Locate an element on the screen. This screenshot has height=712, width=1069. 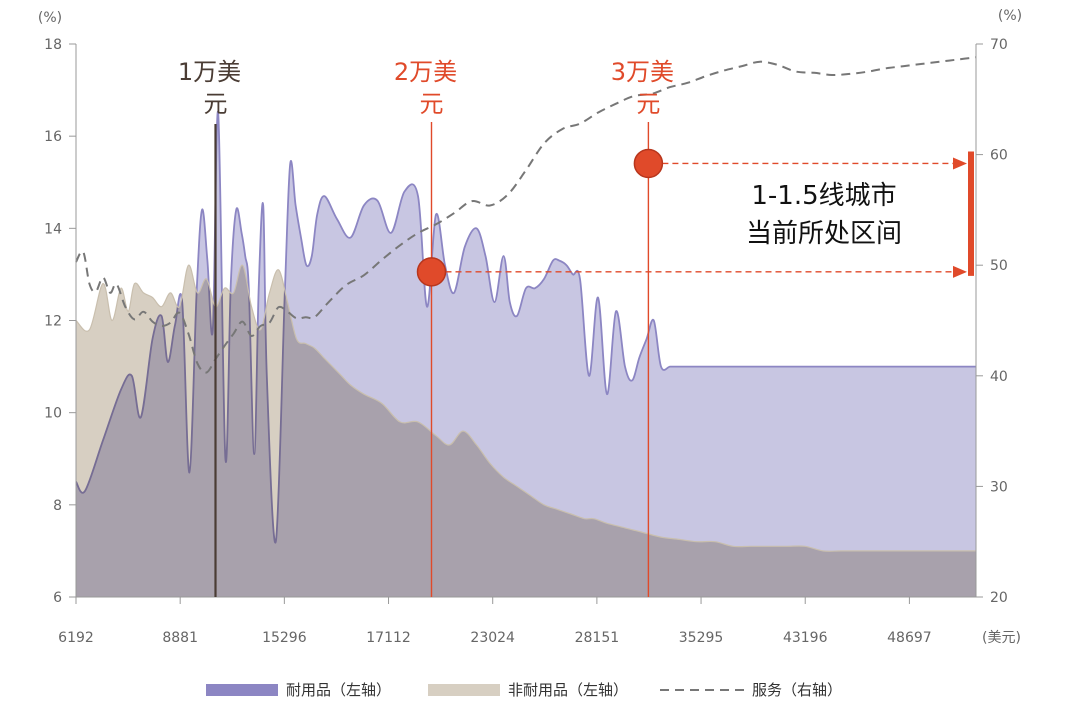
x-tick-label: 35295 is located at coordinates (701, 638).